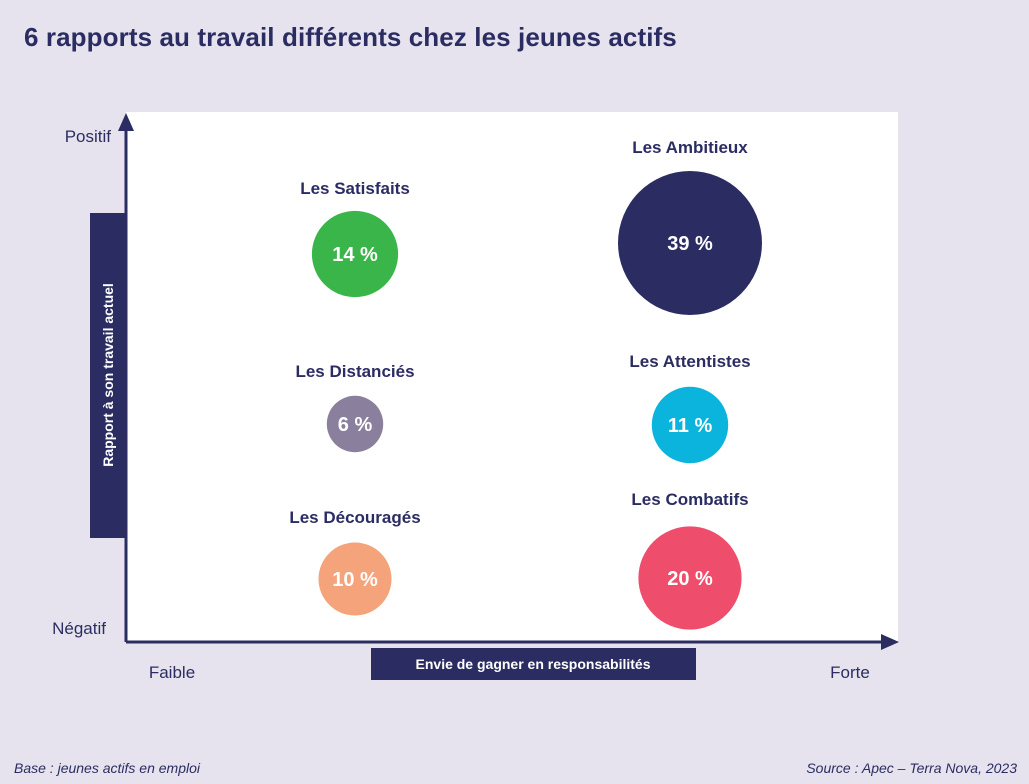 This screenshot has height=784, width=1029. I want to click on x-axis-label: Envie de gagner en responsabilités, so click(533, 664).